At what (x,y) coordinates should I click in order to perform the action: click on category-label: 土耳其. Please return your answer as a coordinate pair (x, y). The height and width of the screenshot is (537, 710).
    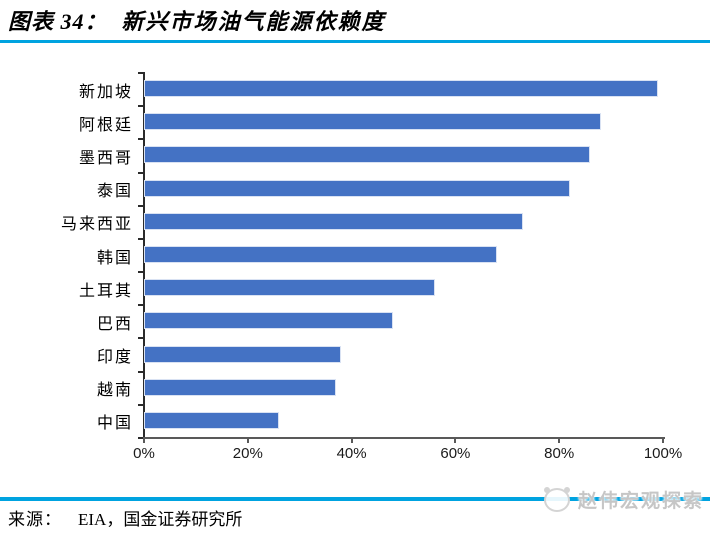
    Looking at the image, I should click on (105, 291).